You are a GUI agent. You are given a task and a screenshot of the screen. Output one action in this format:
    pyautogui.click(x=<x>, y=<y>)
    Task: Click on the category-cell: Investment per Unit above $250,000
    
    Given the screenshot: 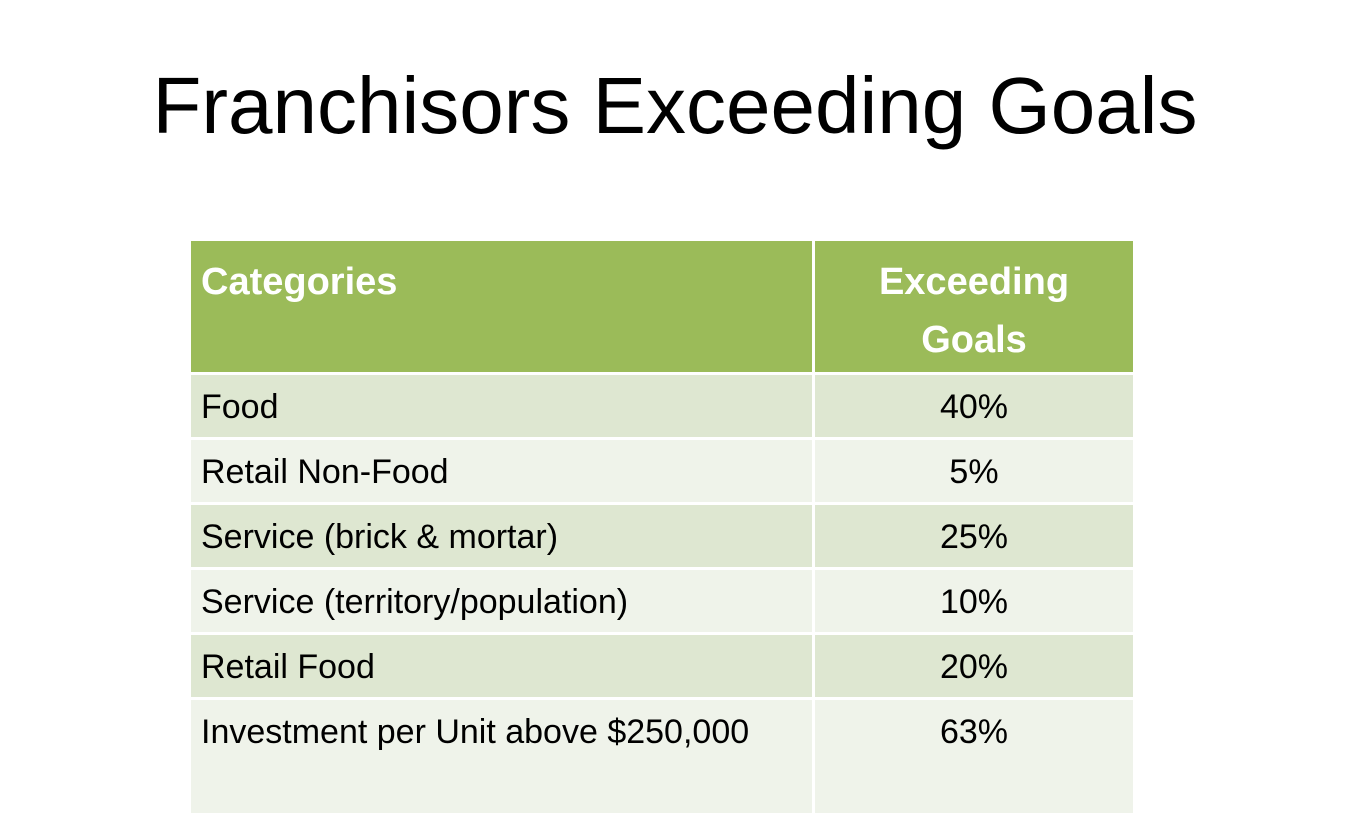 What is the action you would take?
    pyautogui.click(x=501, y=756)
    